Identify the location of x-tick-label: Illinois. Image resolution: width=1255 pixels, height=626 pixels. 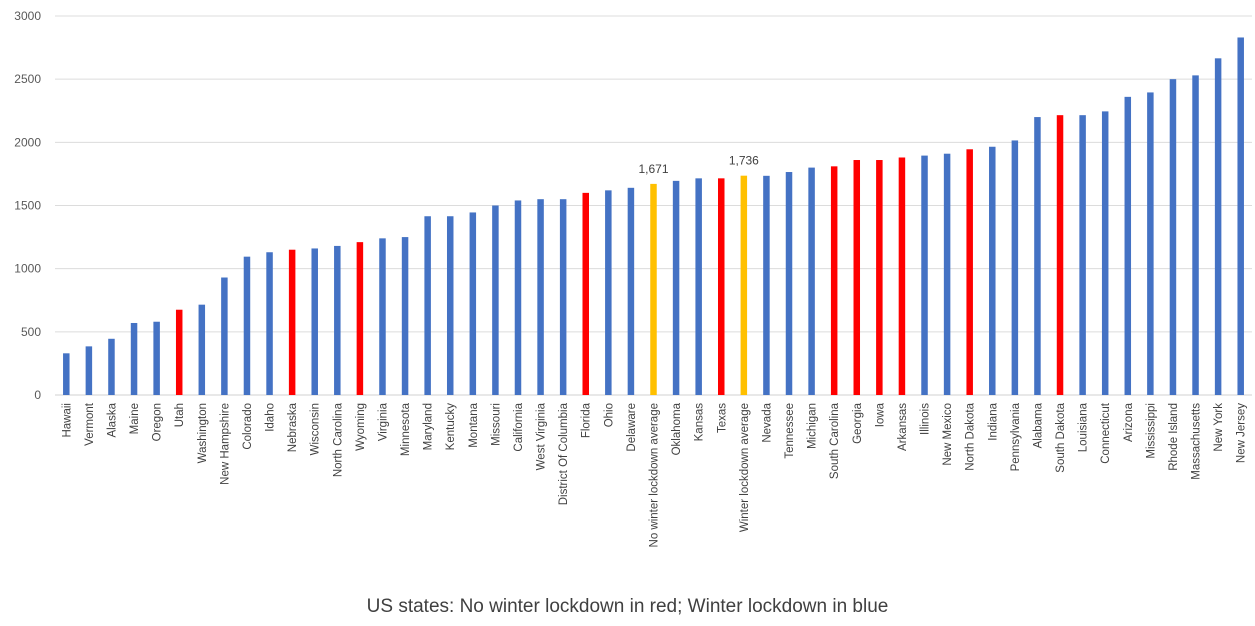
(926, 419).